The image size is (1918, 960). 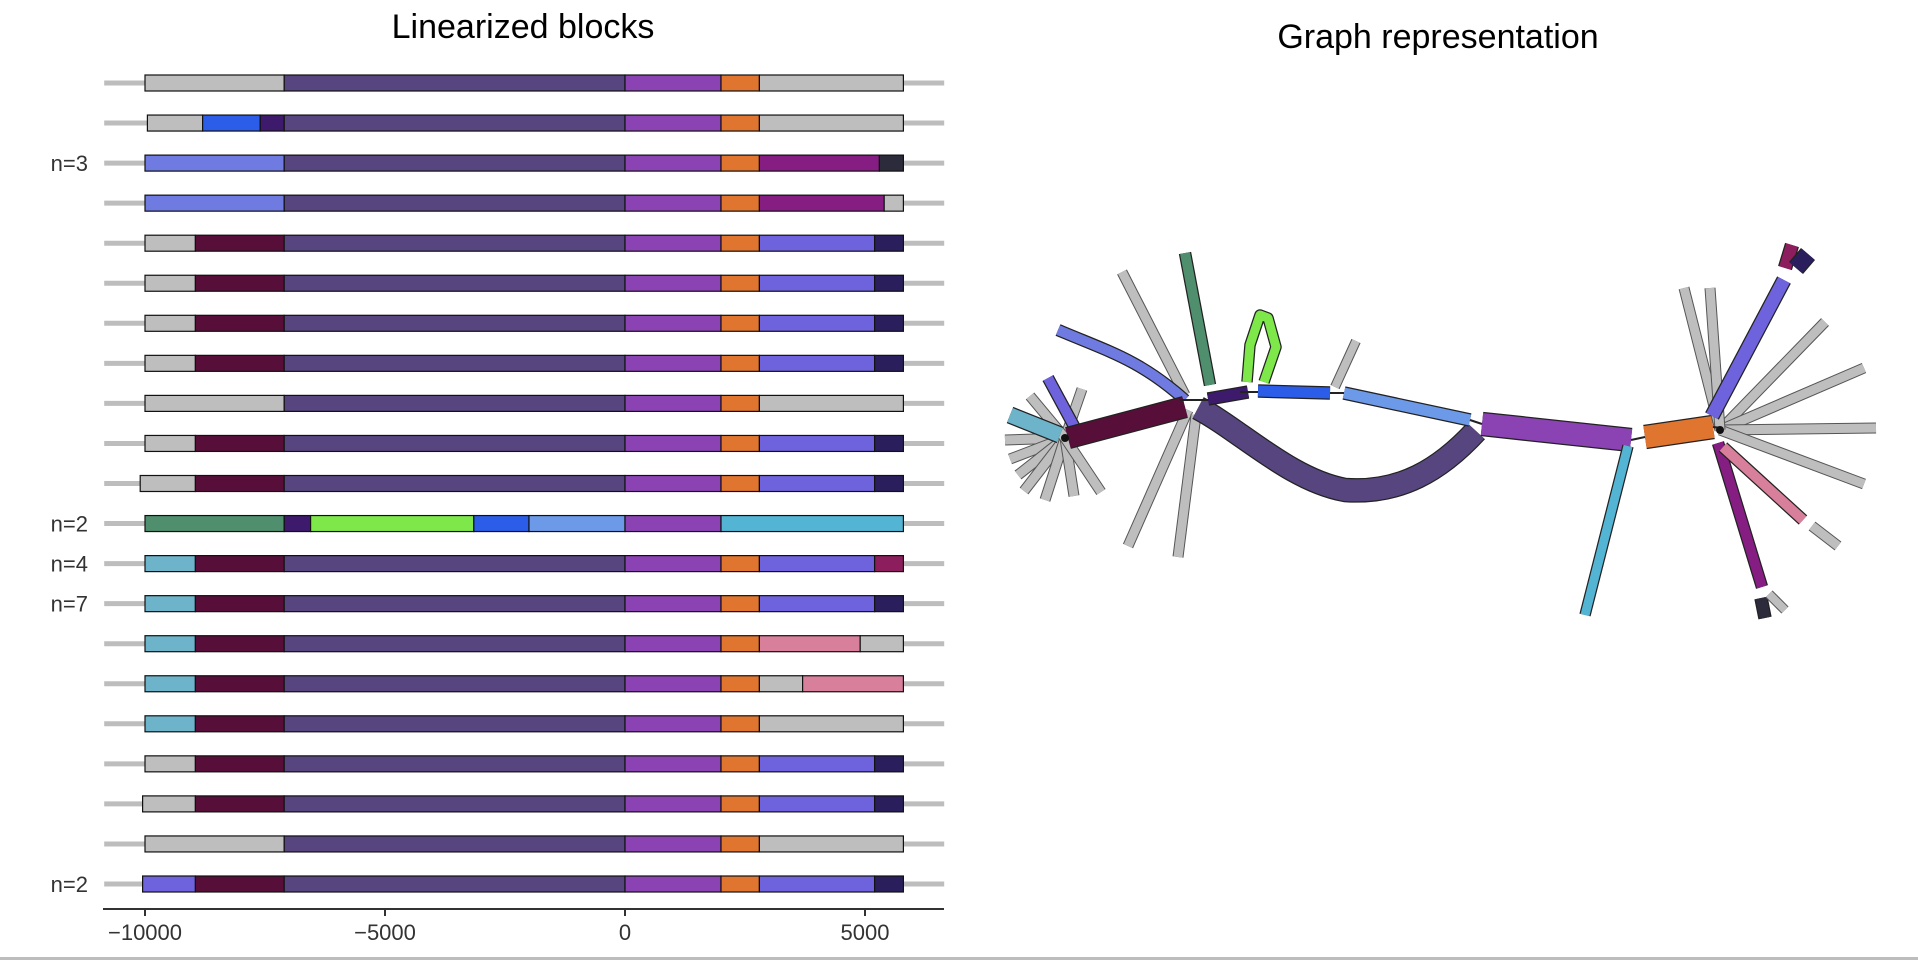 What do you see at coordinates (888, 563) in the screenshot?
I see `block-berry` at bounding box center [888, 563].